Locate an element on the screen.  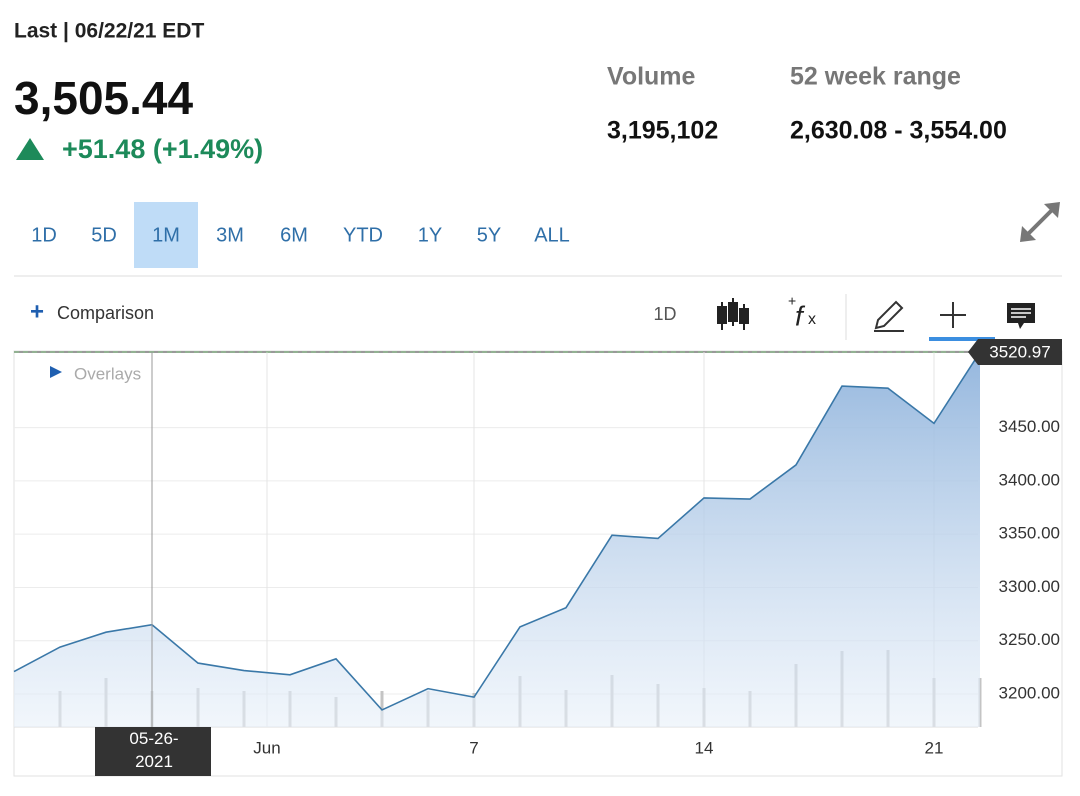
active-tab-bg is located at coordinates (166, 235).